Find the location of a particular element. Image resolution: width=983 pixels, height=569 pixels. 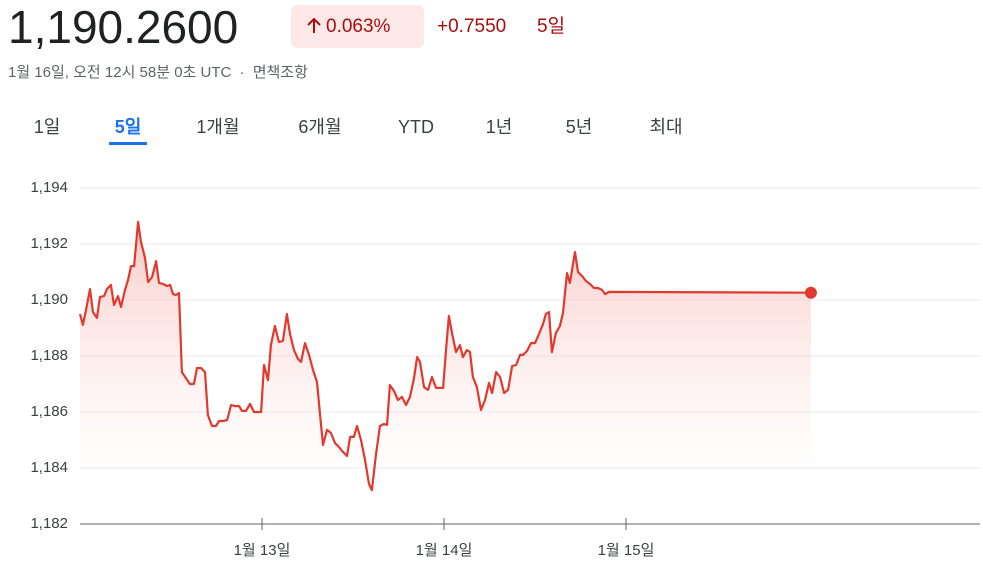

x-tick-label: 1월 15일 is located at coordinates (626, 550).